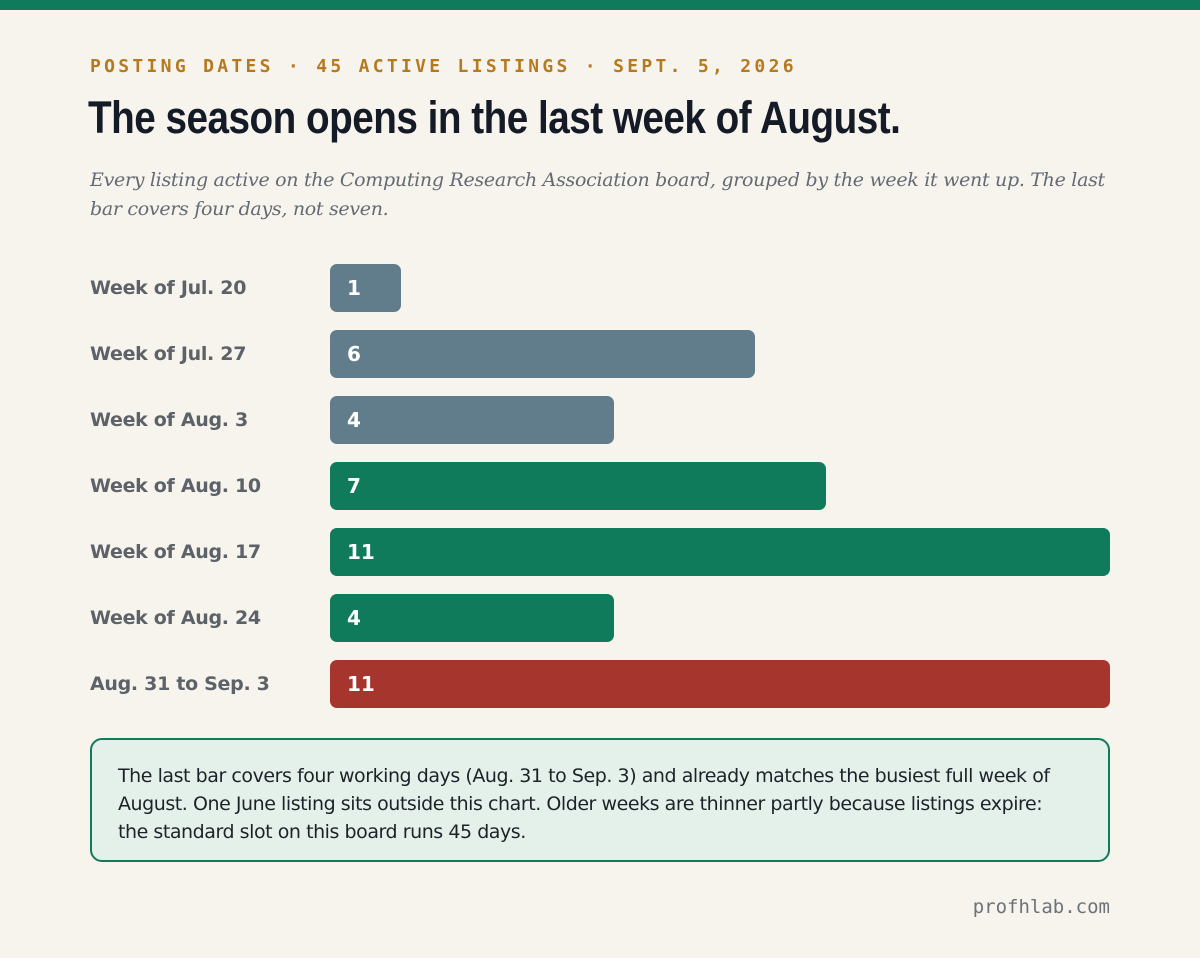 The width and height of the screenshot is (1200, 958). I want to click on category-label: Week of Aug. 17, so click(175, 552).